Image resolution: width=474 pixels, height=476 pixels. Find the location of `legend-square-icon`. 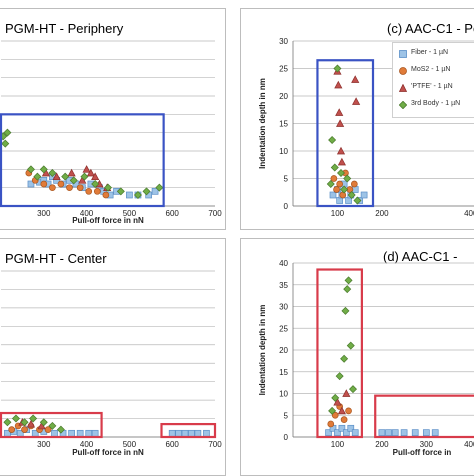

legend-square-icon is located at coordinates (403, 54).